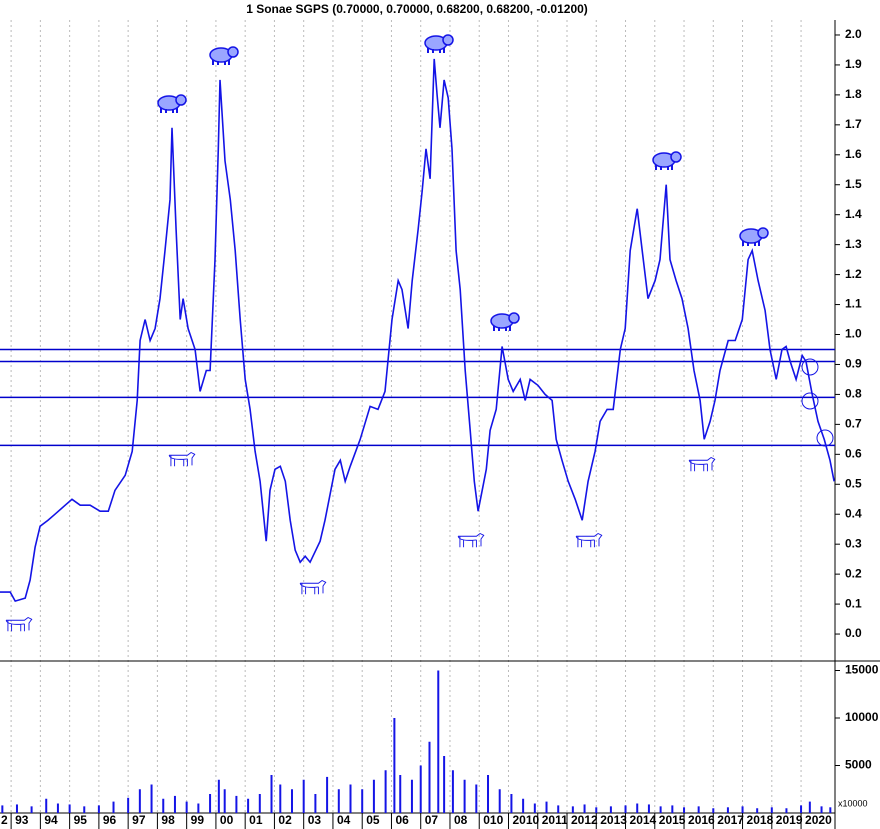  I want to click on y-tick-label: 0.1, so click(853, 603).